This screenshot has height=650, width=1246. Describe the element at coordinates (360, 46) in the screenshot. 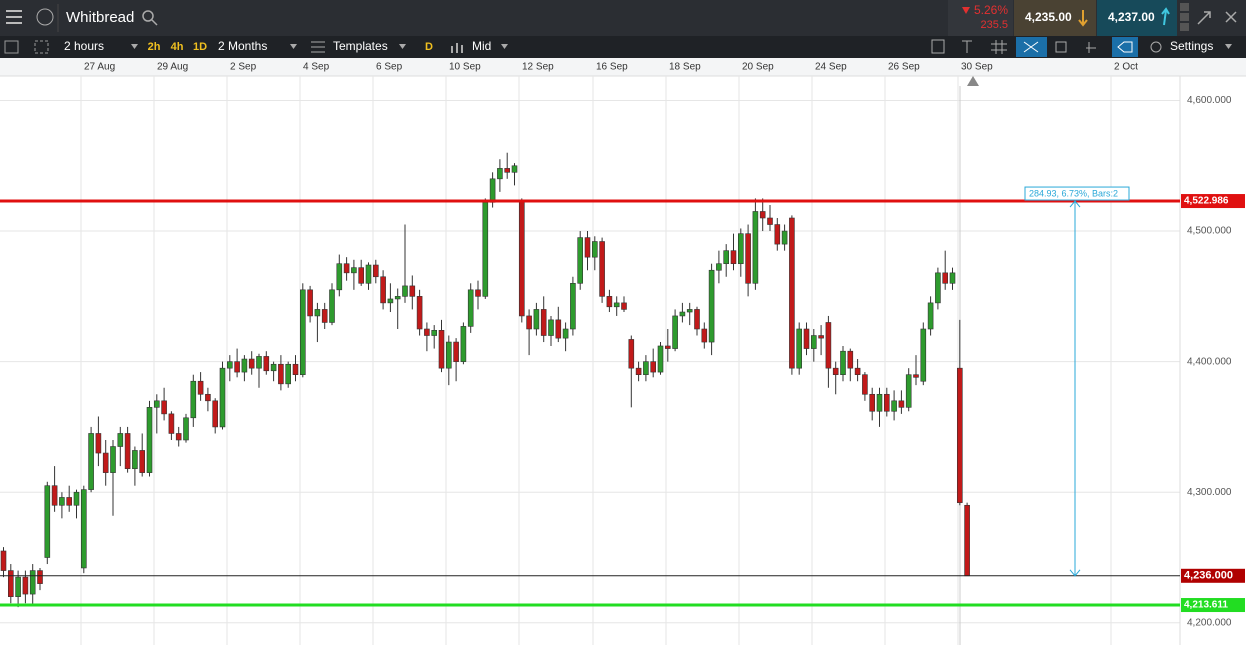

I see `templates: Templates` at that location.